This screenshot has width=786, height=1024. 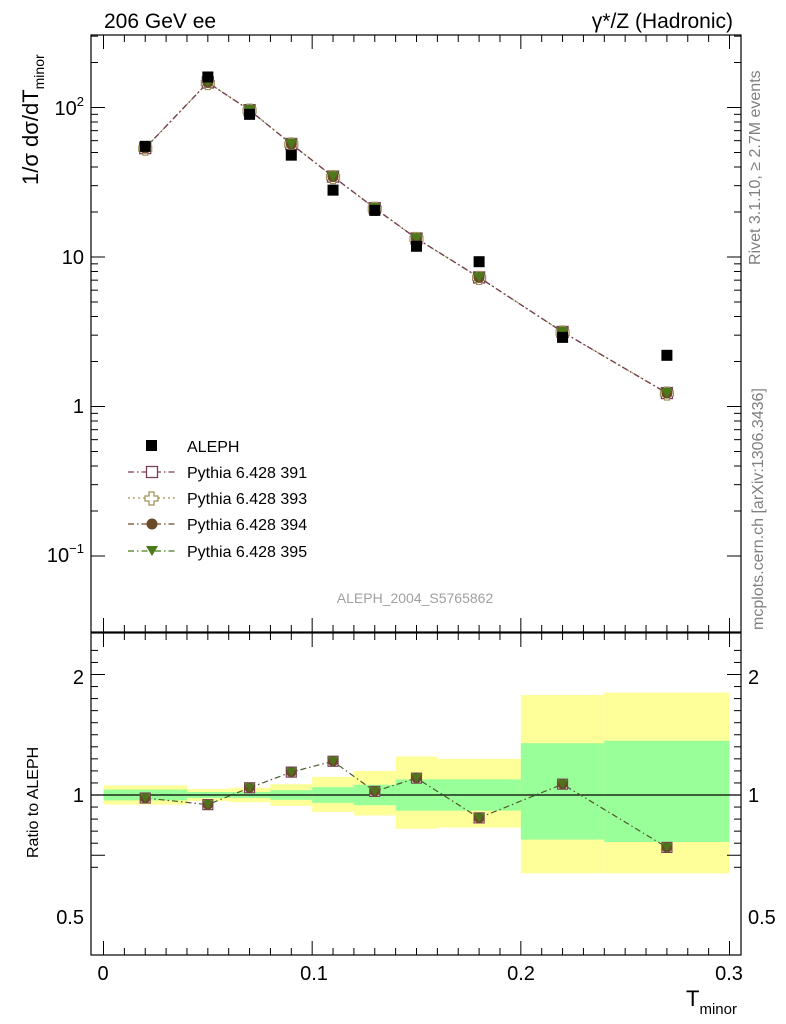 What do you see at coordinates (247, 473) in the screenshot?
I see `legend-label-391: Pythia 6.428 391` at bounding box center [247, 473].